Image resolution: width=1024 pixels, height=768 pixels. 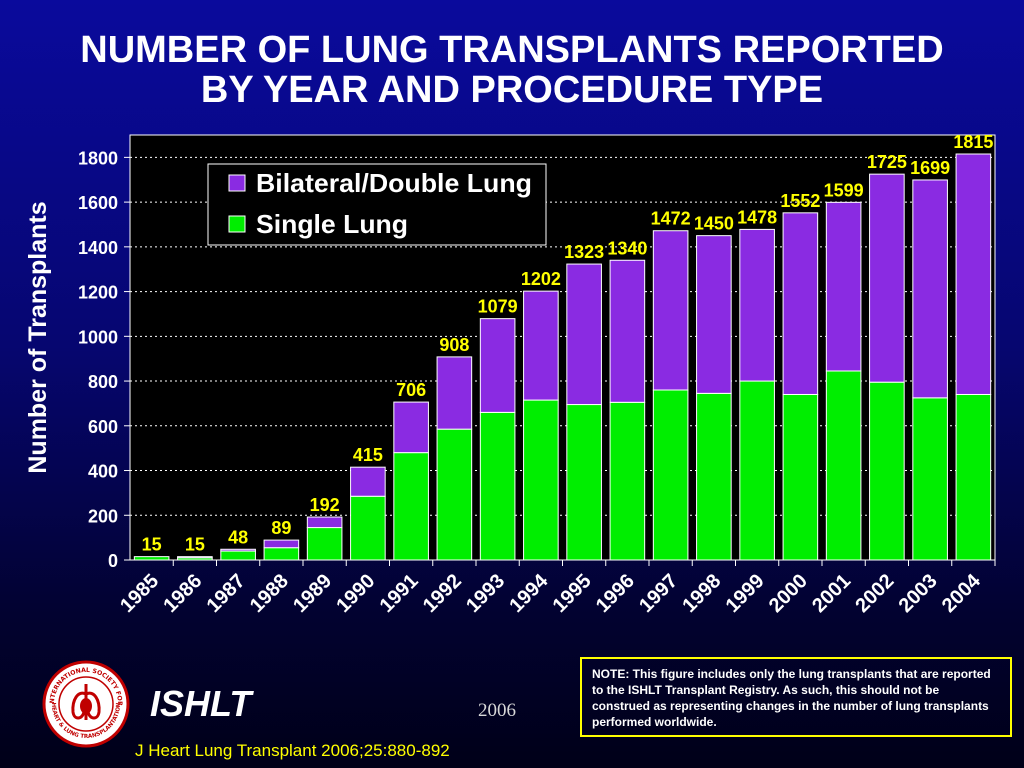 I want to click on x-tick-label: 2004, so click(x=962, y=593).